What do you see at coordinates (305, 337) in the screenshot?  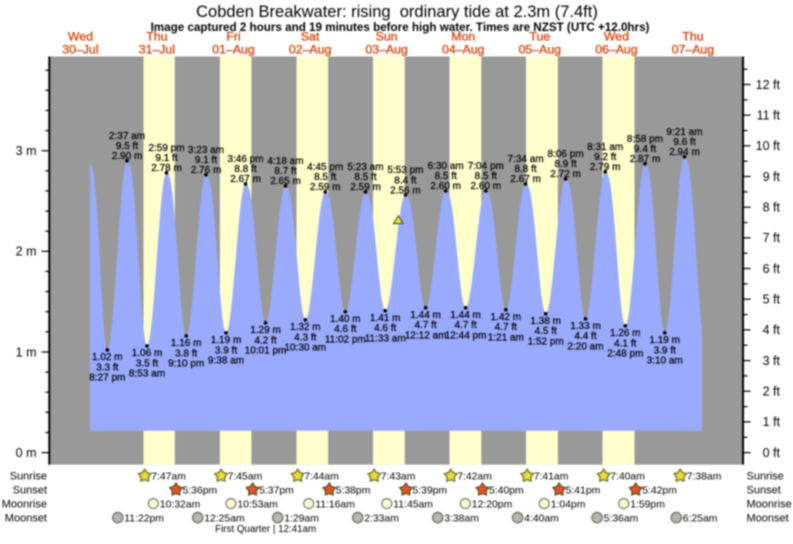 I see `svg-text: 4.3 ft` at bounding box center [305, 337].